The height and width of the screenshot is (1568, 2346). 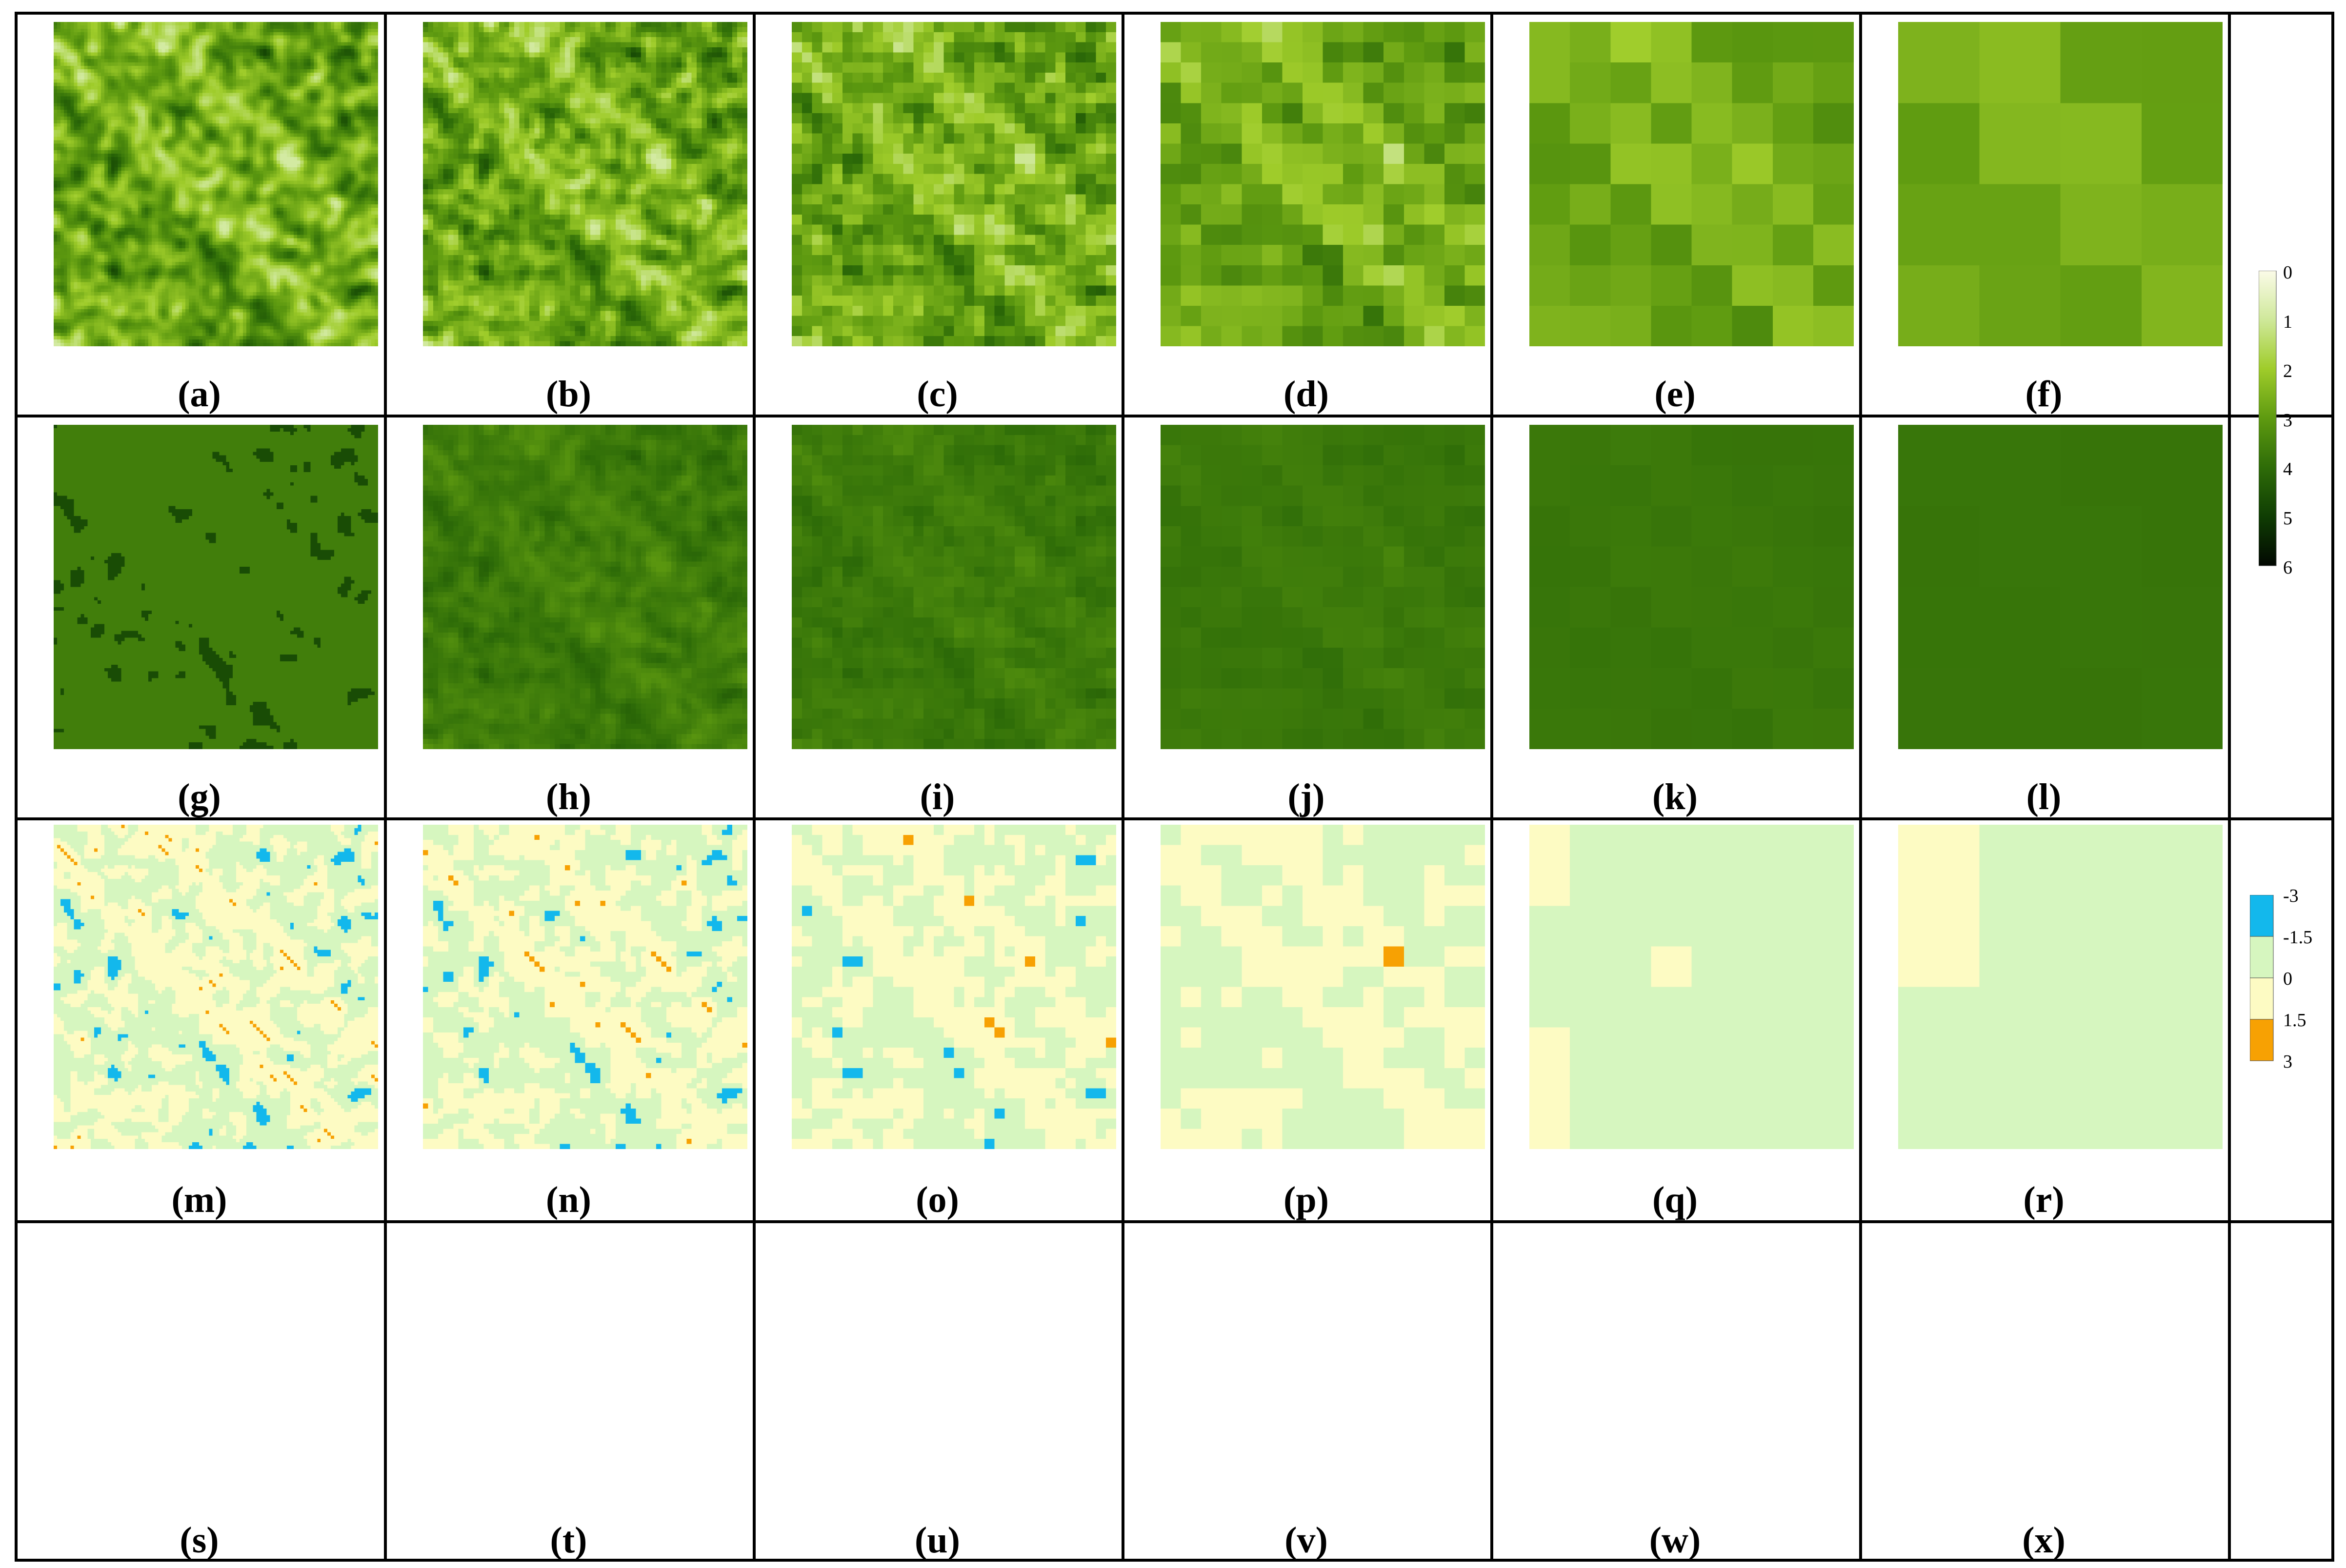 What do you see at coordinates (1691, 587) in the screenshot?
I see `map-panel-k` at bounding box center [1691, 587].